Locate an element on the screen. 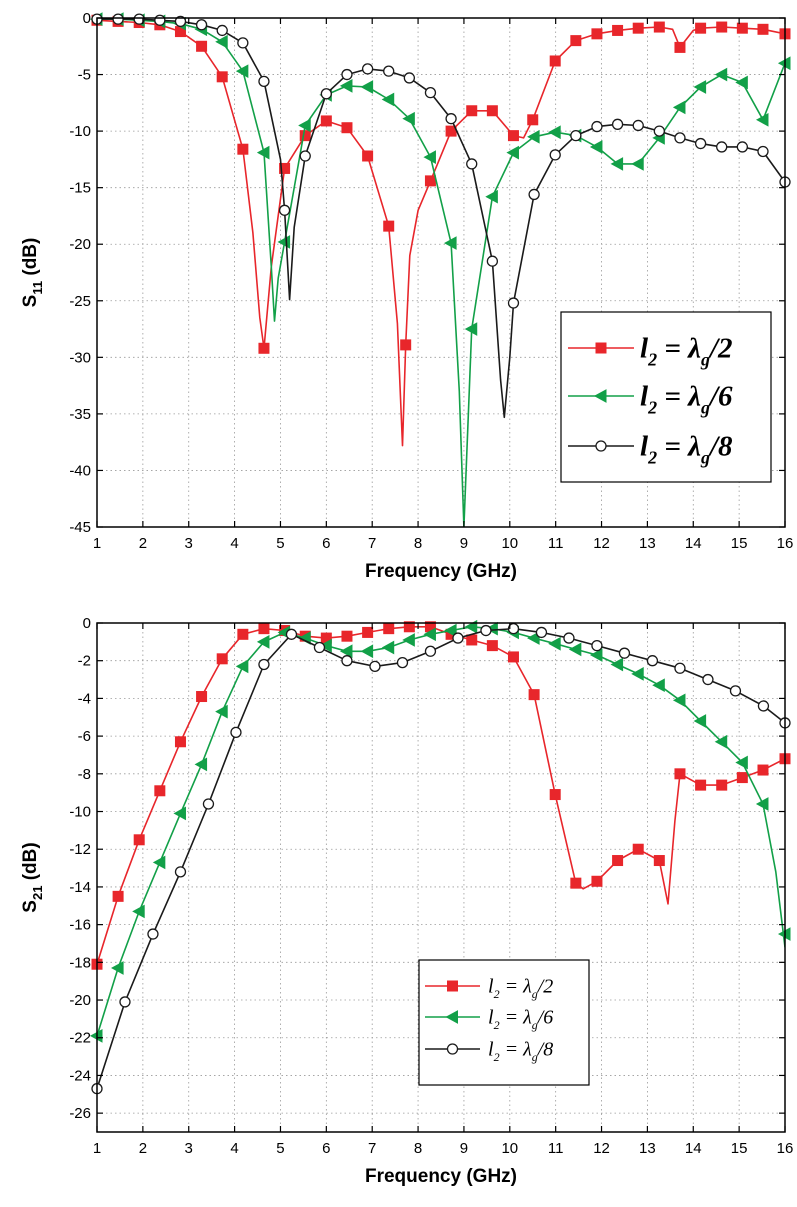 This screenshot has width=797, height=1207. x-tick-label: 2 is located at coordinates (143, 1148).